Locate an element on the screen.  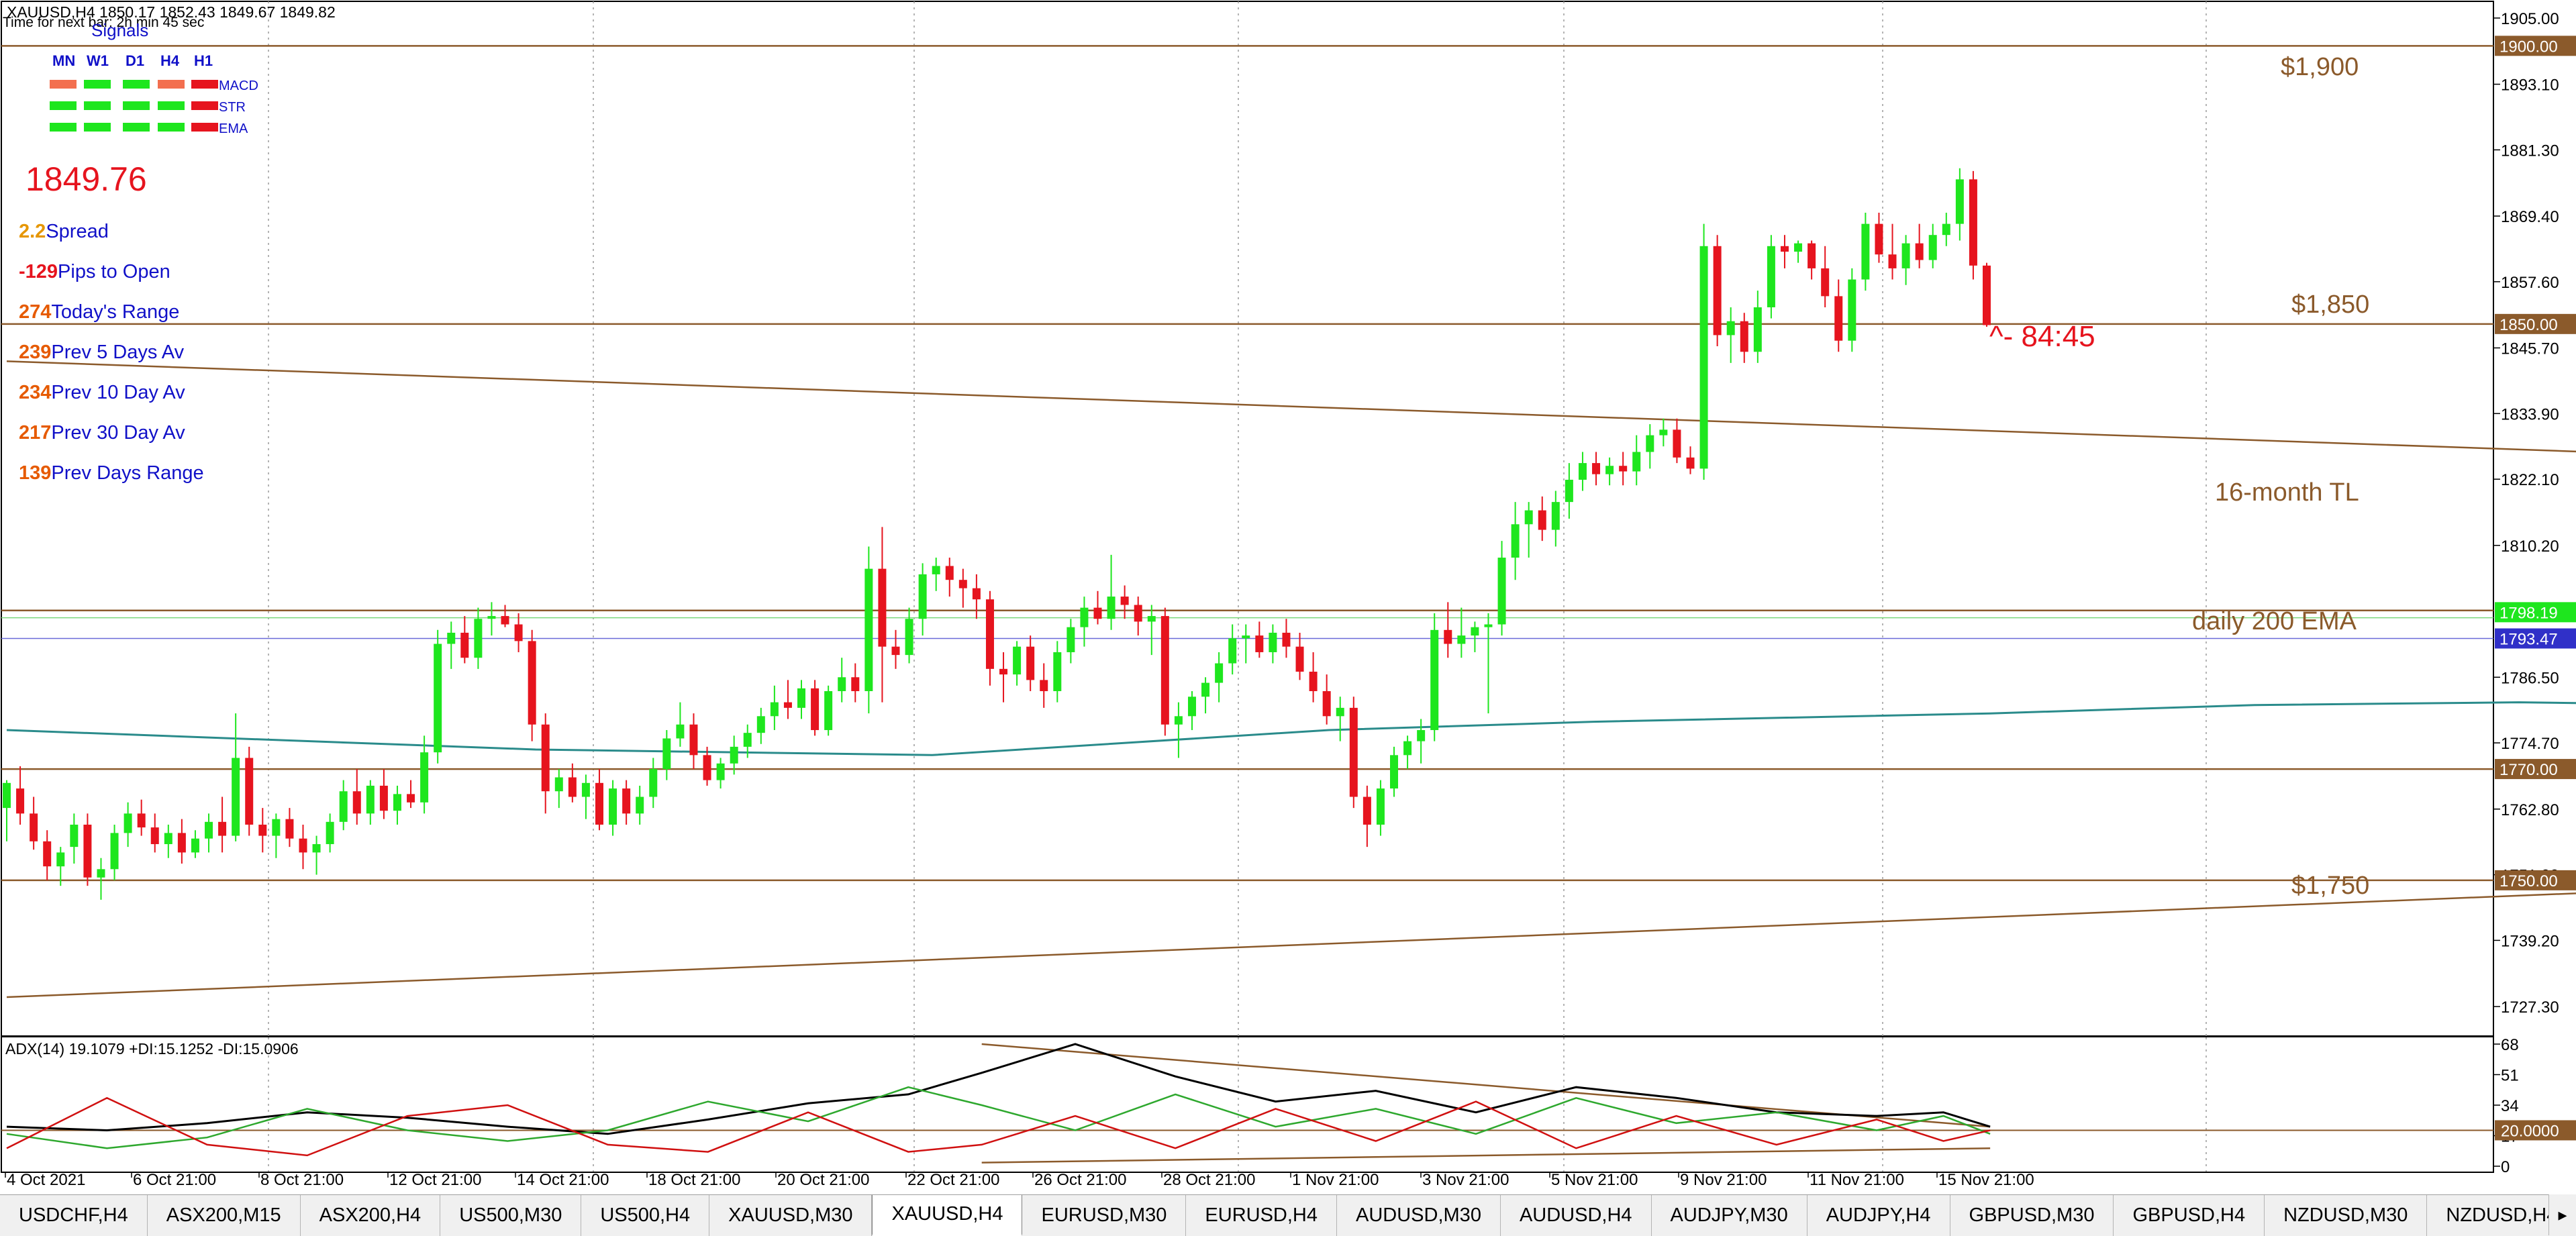
price-badge: 1770.00 is located at coordinates (2535, 769).